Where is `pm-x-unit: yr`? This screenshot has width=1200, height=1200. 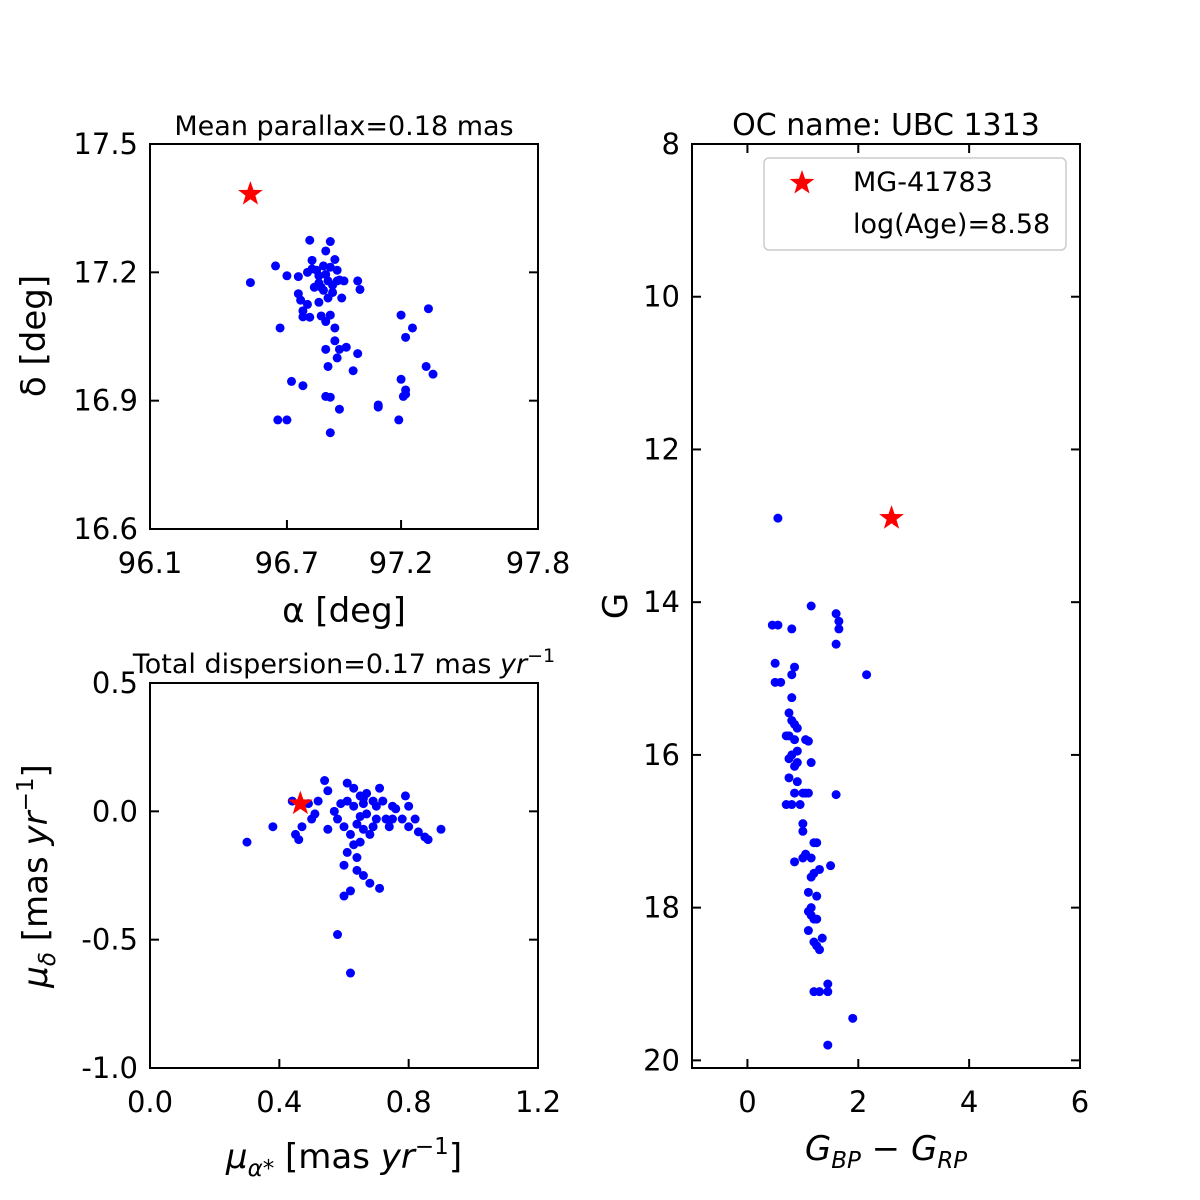 pm-x-unit: yr is located at coordinates (398, 1157).